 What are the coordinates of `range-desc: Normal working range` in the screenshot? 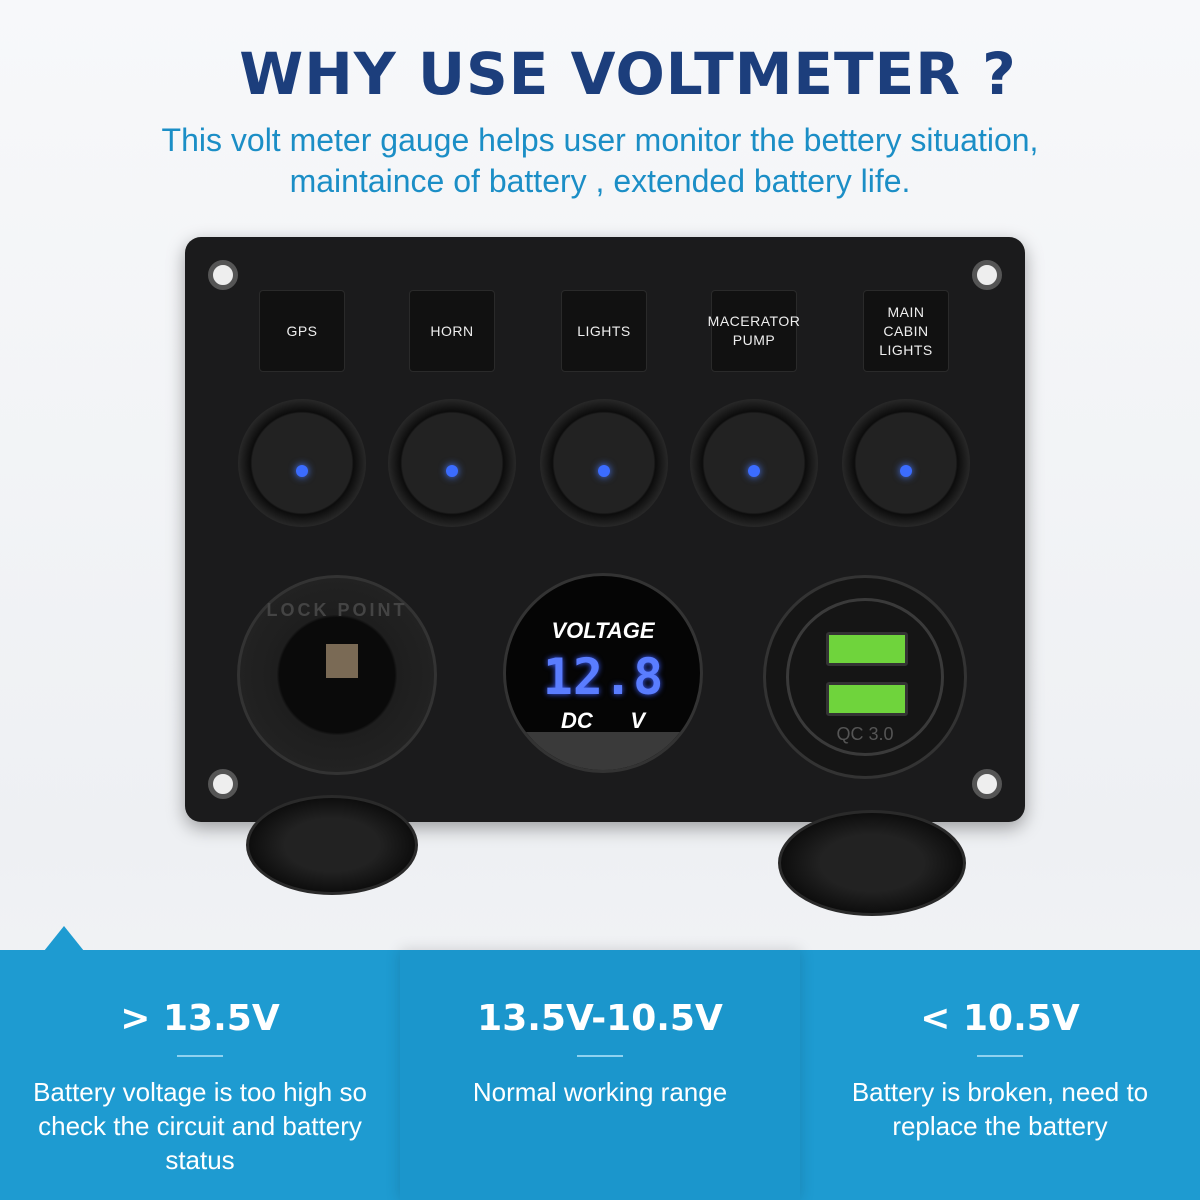 It's located at (600, 1092).